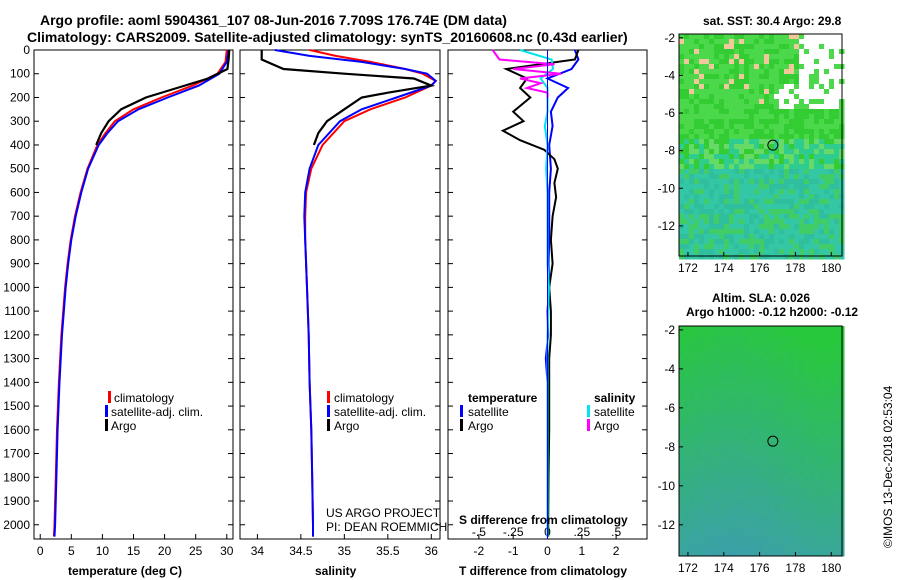 The height and width of the screenshot is (580, 900). I want to click on legend-argo: Argo, so click(124, 426).